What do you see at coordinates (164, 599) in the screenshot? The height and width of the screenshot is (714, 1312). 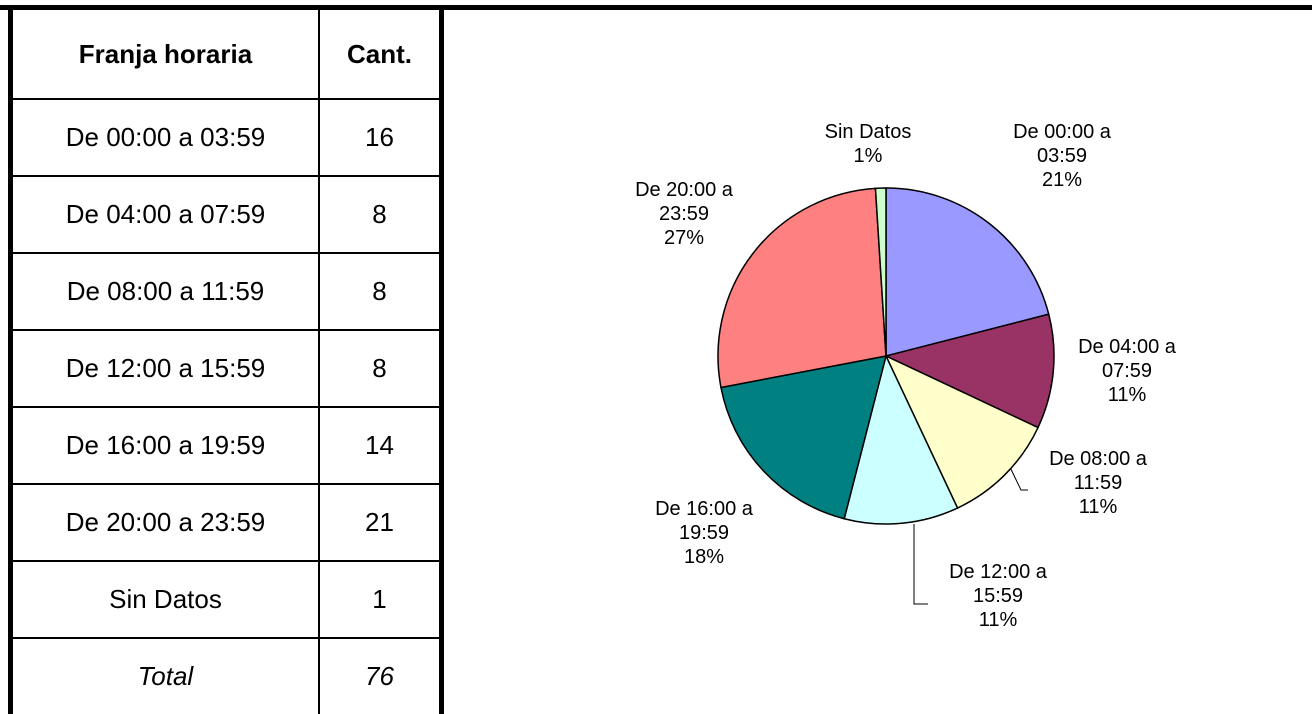 I see `table-cell: Sin Datos` at bounding box center [164, 599].